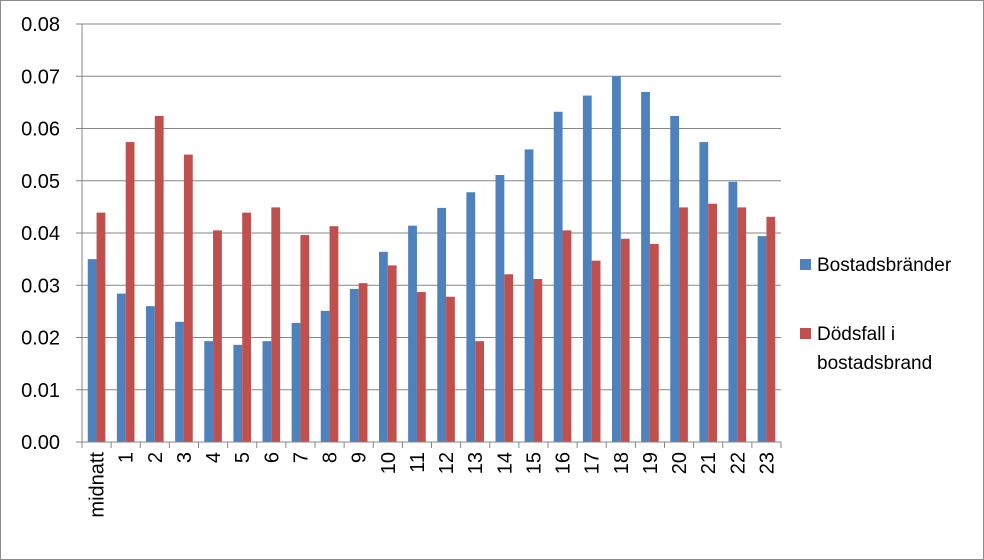 Image resolution: width=984 pixels, height=560 pixels. What do you see at coordinates (185, 457) in the screenshot?
I see `x-tick-label: 3` at bounding box center [185, 457].